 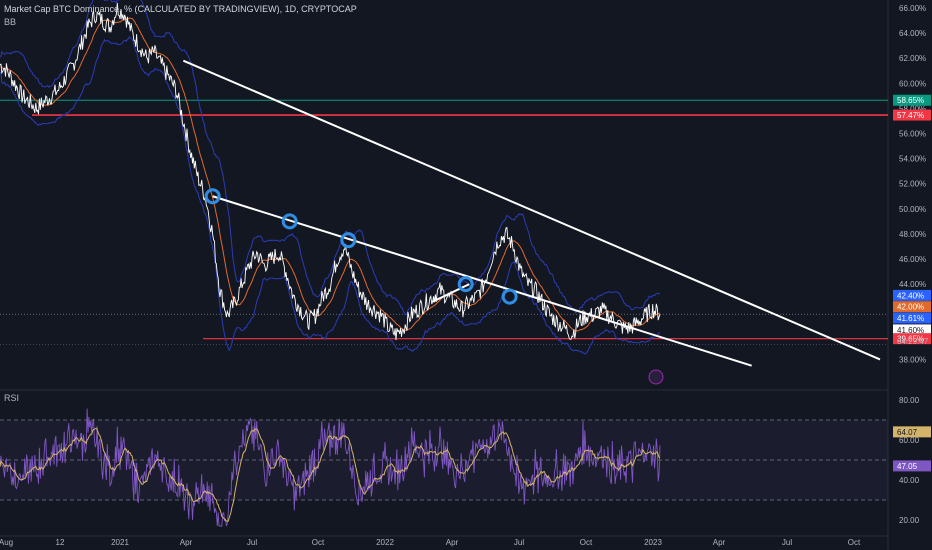 What do you see at coordinates (912, 184) in the screenshot?
I see `y-tick-label: 52.00%` at bounding box center [912, 184].